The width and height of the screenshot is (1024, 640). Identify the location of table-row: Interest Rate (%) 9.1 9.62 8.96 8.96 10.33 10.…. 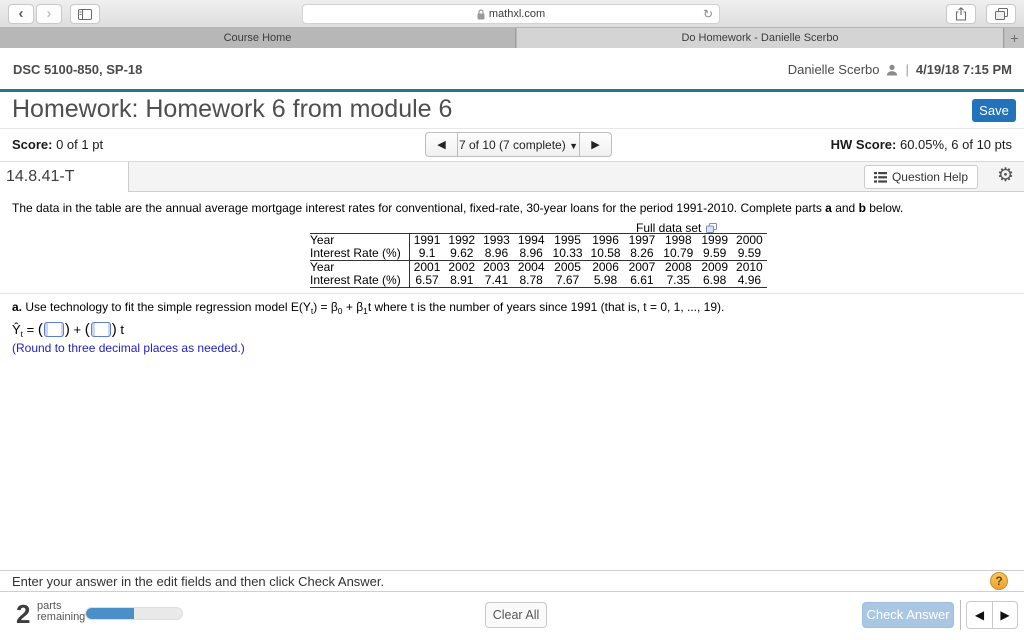
(538, 254).